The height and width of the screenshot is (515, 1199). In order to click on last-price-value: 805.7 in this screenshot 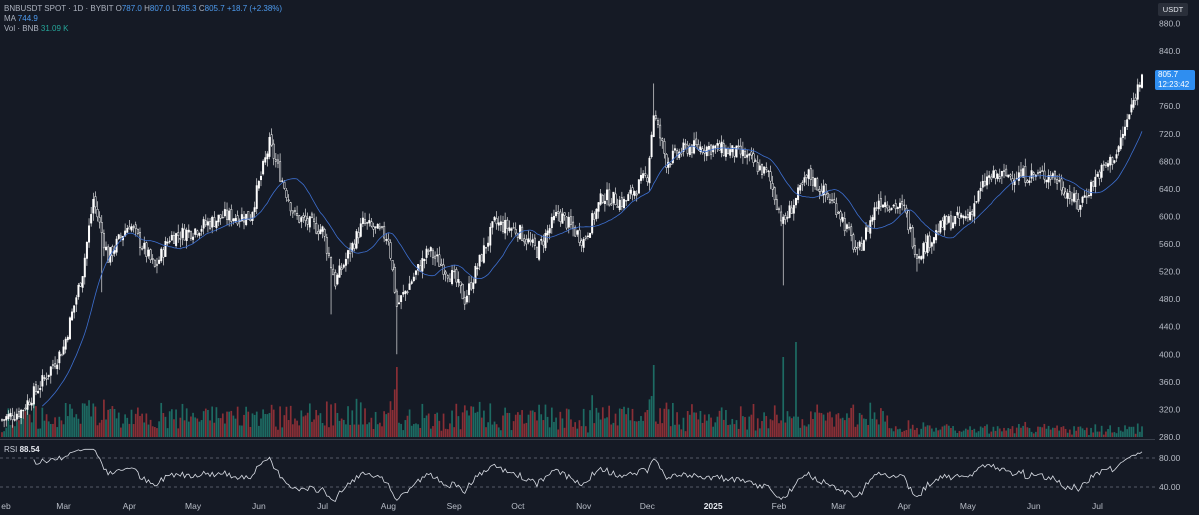, I will do `click(1168, 74)`.